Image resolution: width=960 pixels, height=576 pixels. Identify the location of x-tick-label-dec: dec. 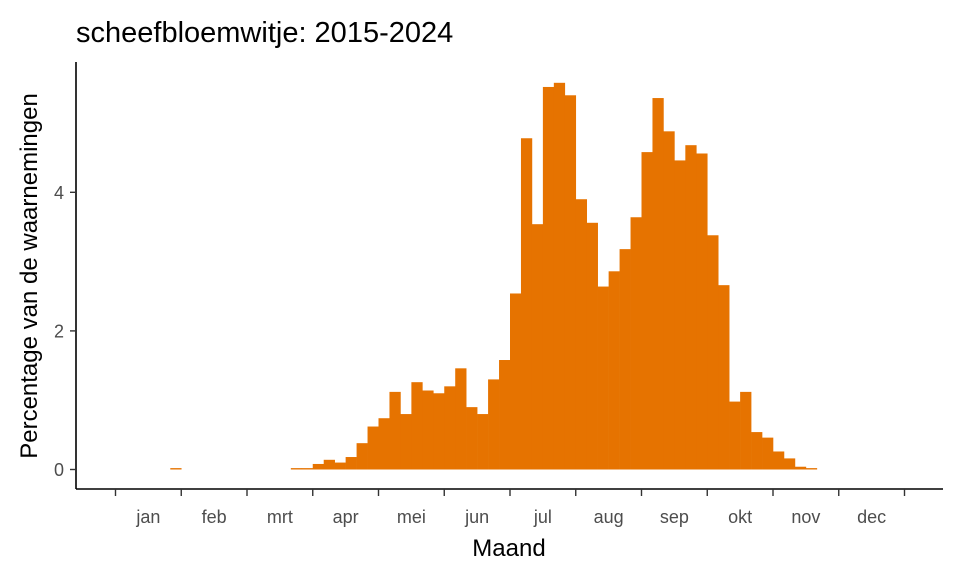
(871, 517).